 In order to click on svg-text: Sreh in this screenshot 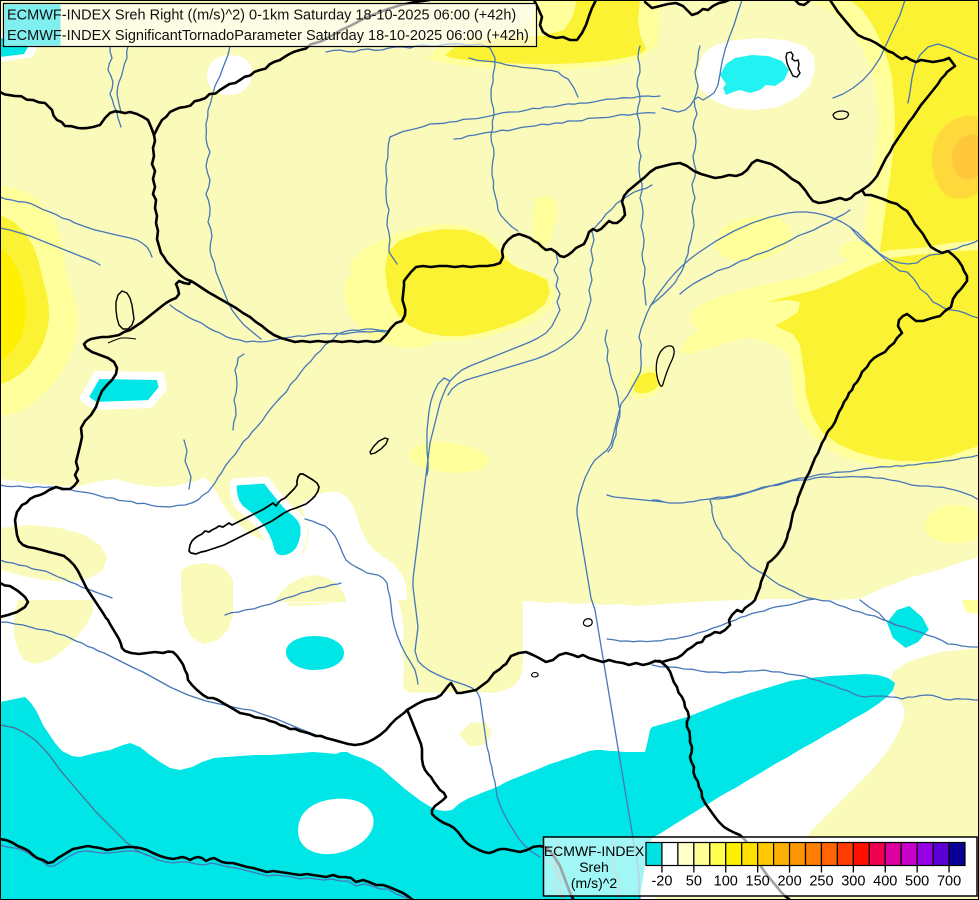, I will do `click(594, 867)`.